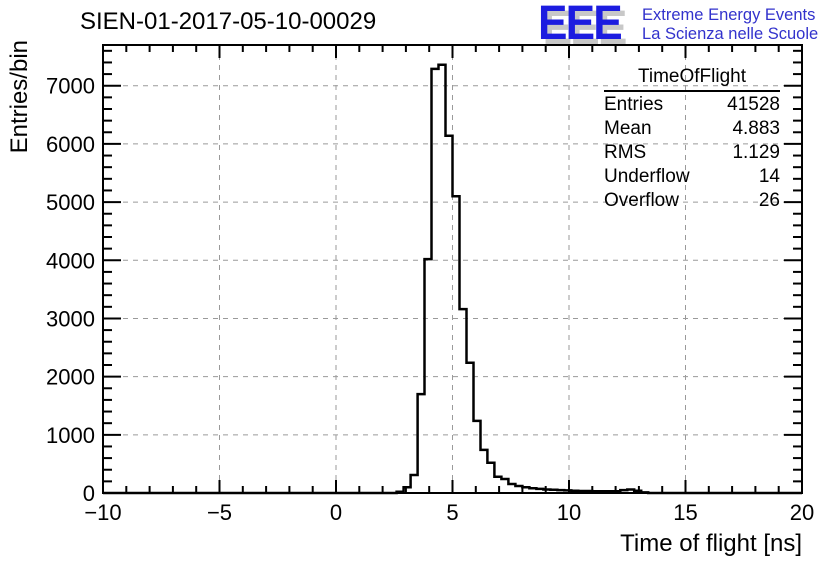  What do you see at coordinates (70, 86) in the screenshot?
I see `y-tick-label: 7000` at bounding box center [70, 86].